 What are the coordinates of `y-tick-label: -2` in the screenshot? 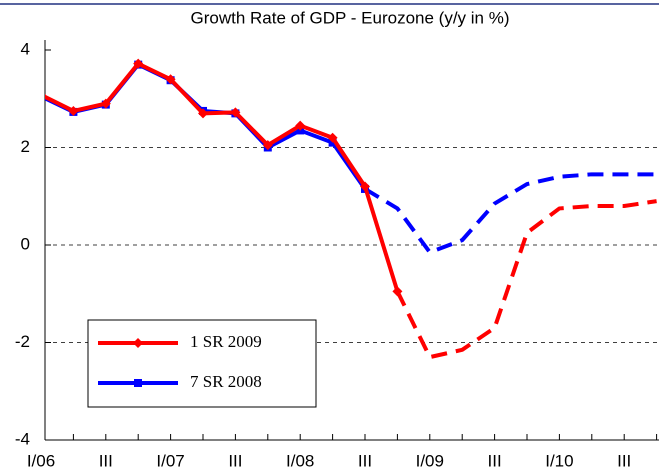 It's located at (22, 341).